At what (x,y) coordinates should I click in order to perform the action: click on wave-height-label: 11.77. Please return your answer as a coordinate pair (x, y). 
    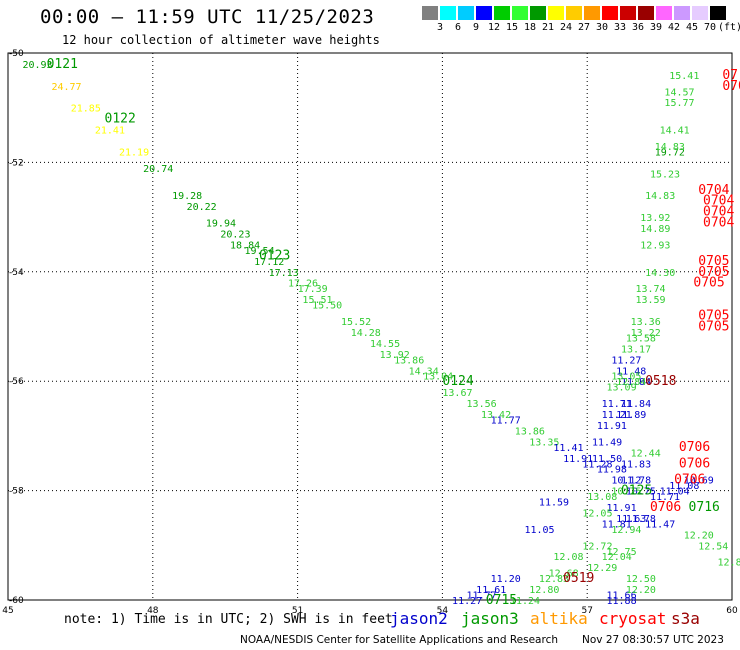
    Looking at the image, I should click on (482, 596).